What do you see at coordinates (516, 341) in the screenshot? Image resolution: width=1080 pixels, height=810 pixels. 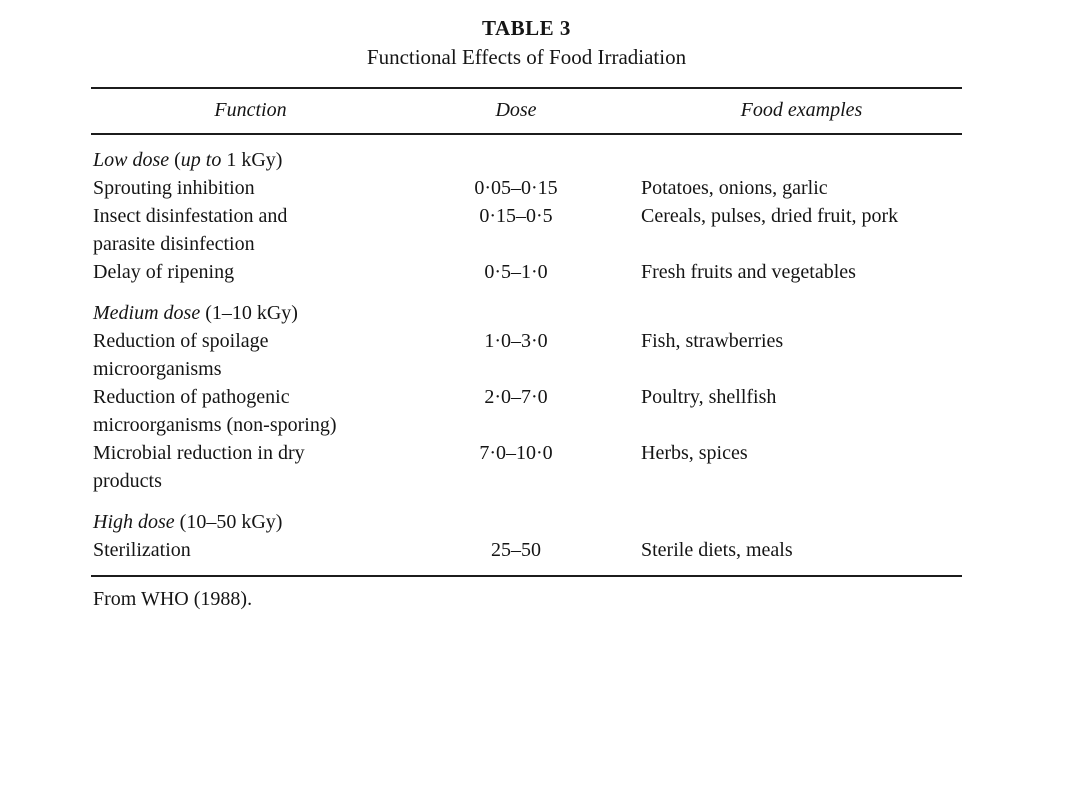 I see `cell-dose: 1·0–3·0` at bounding box center [516, 341].